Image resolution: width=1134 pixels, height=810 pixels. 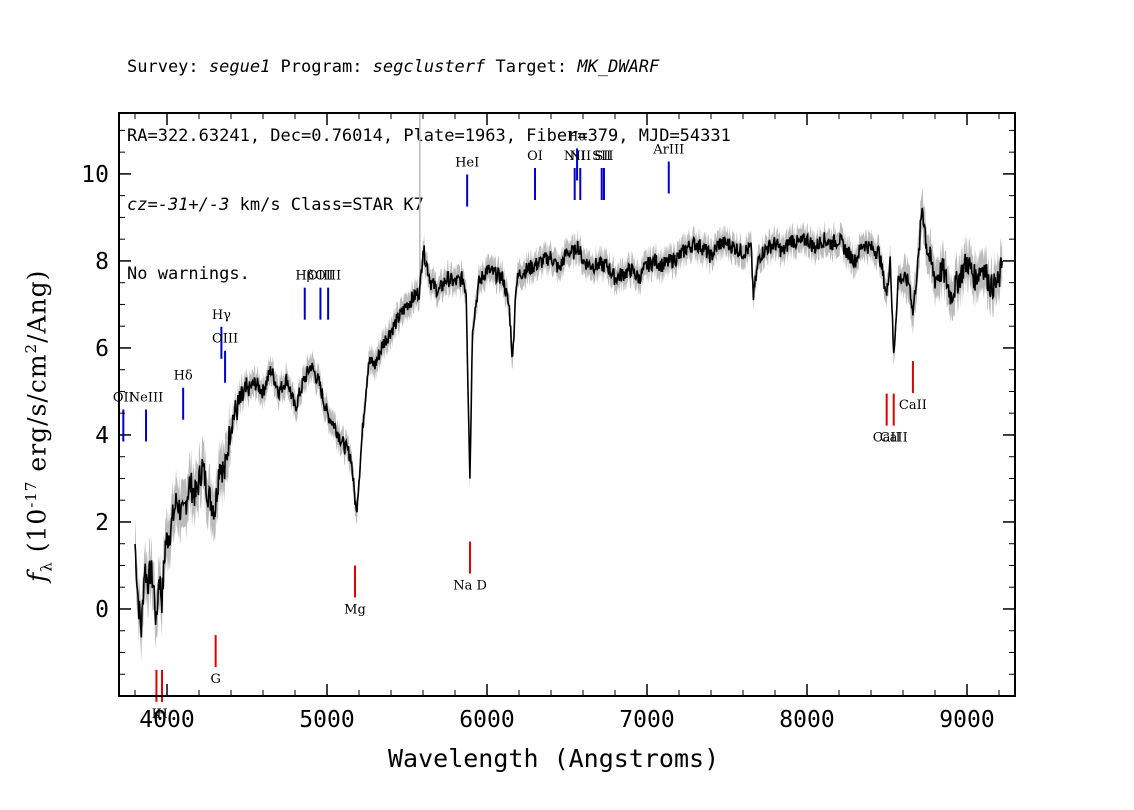 What do you see at coordinates (467, 163) in the screenshot?
I see `emission-line-label: HeI` at bounding box center [467, 163].